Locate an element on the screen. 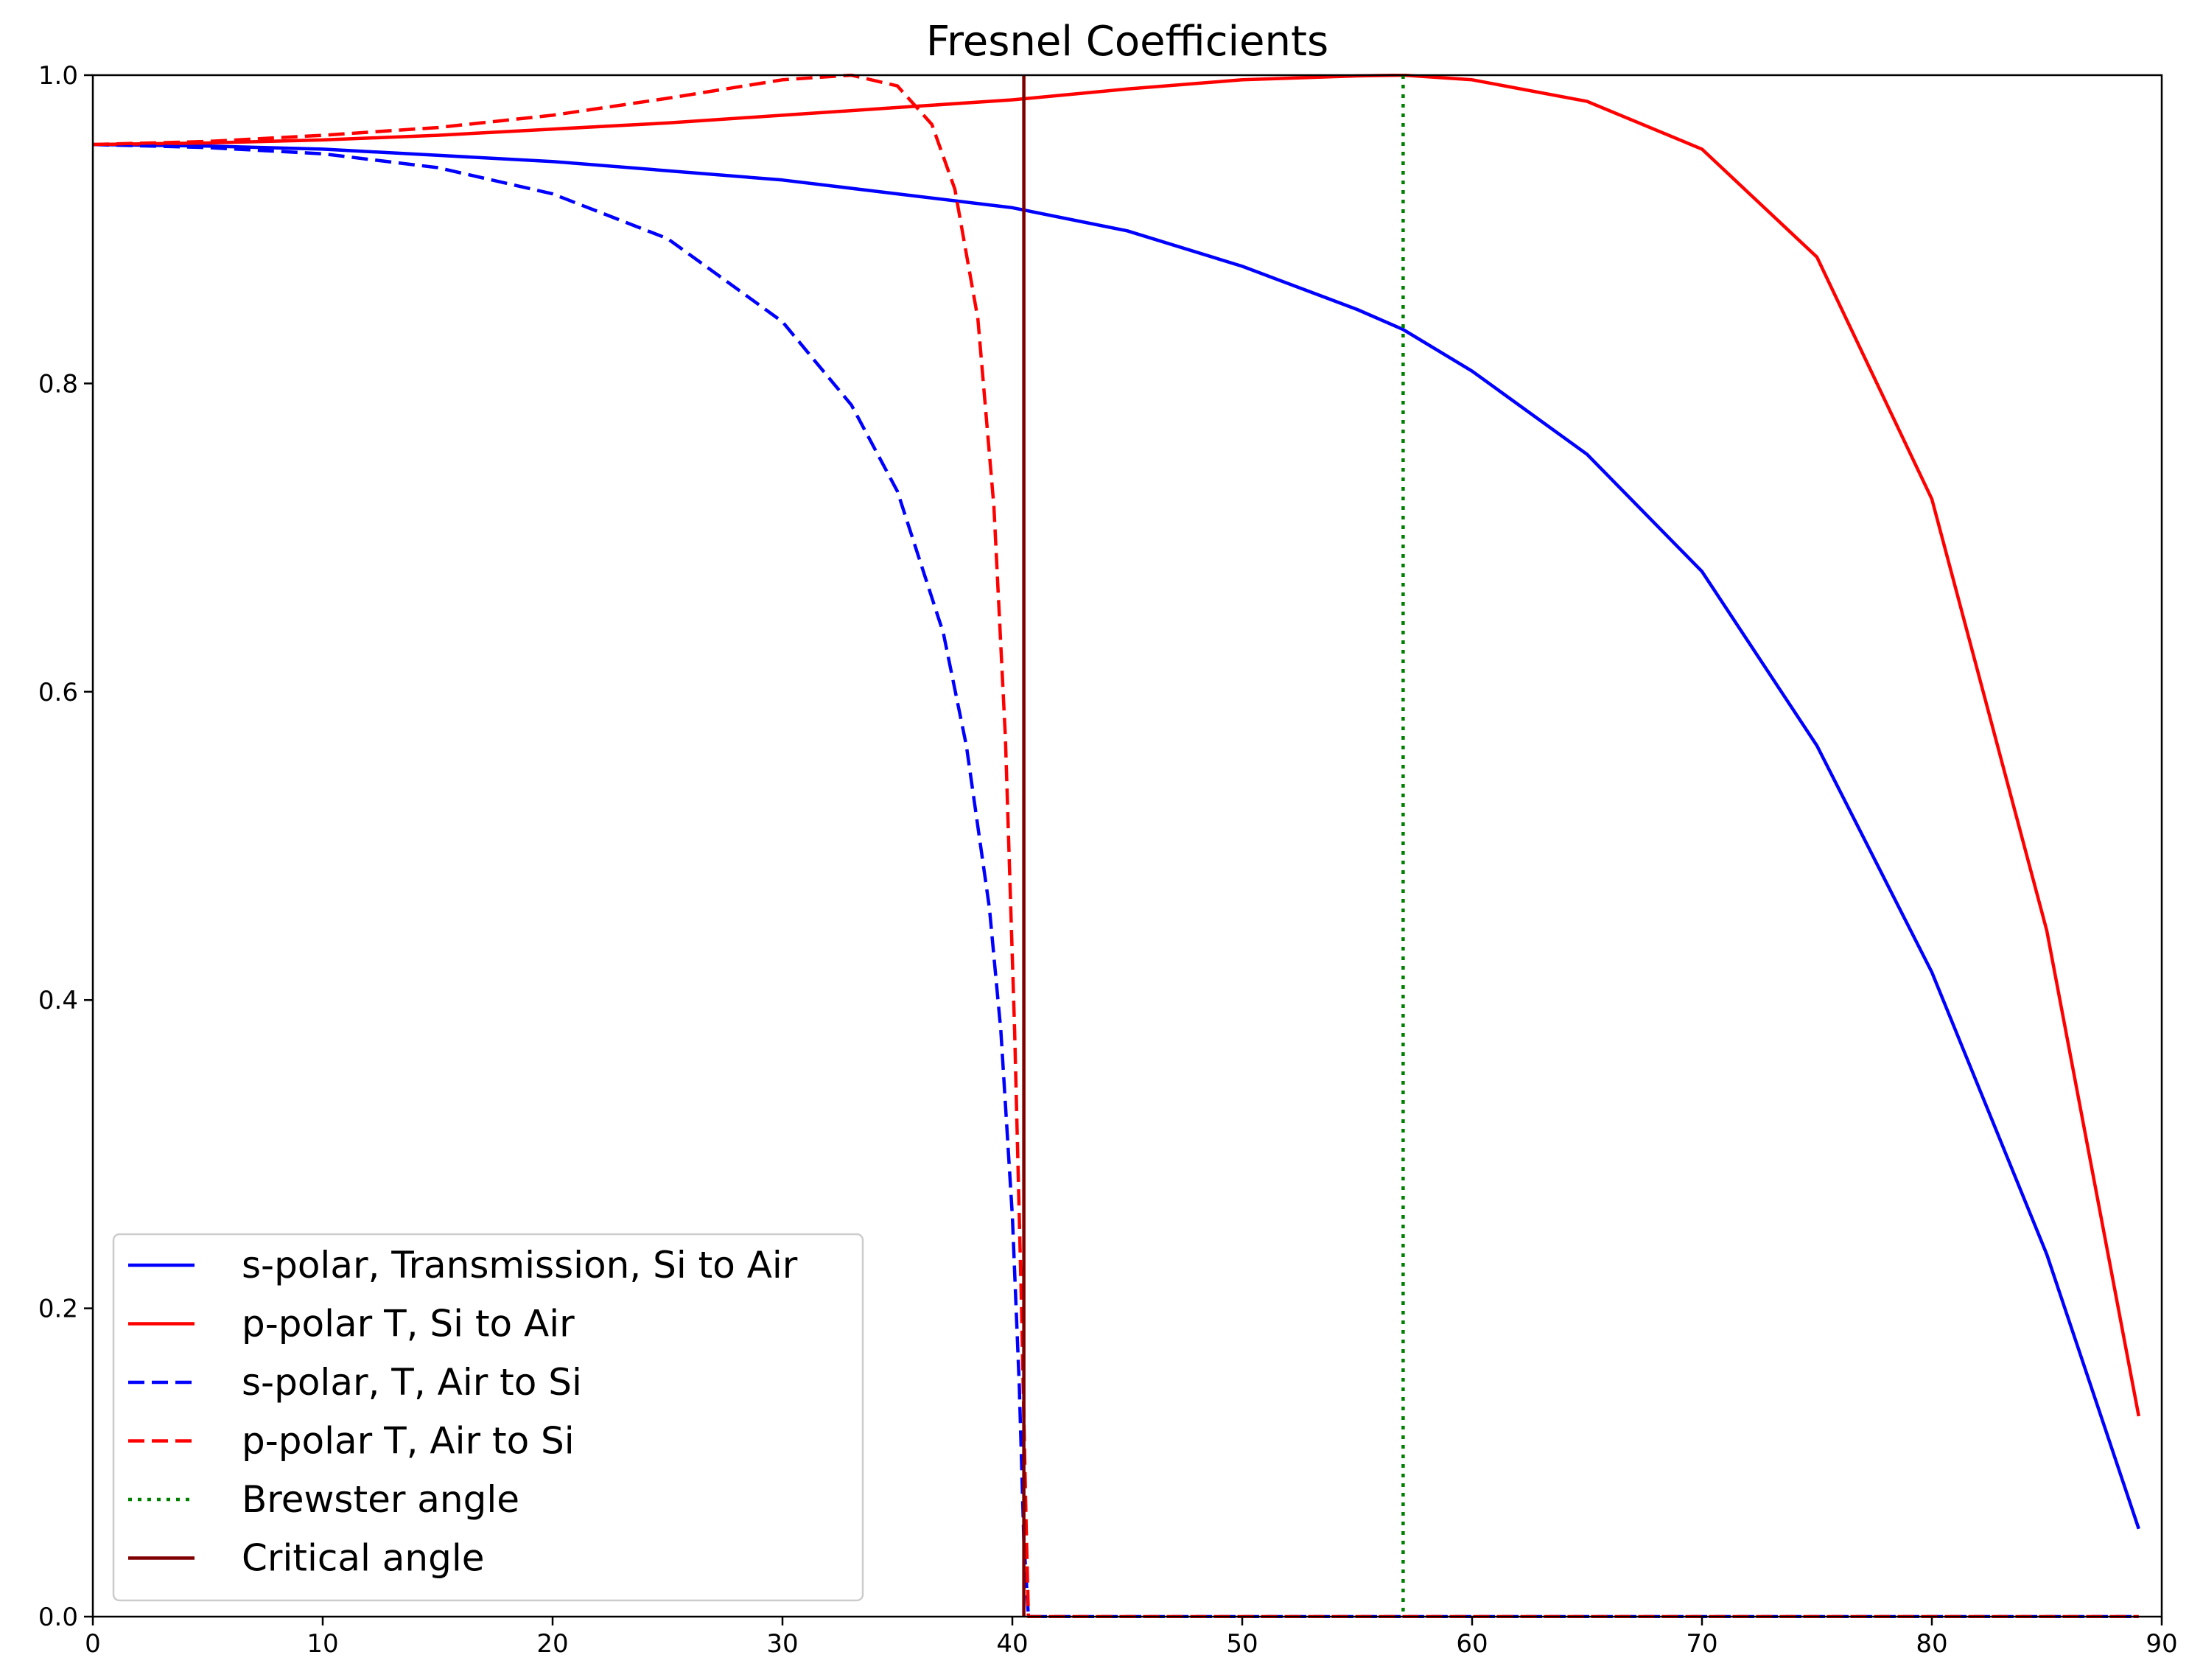  x-tick-label: 30 is located at coordinates (782, 1644).